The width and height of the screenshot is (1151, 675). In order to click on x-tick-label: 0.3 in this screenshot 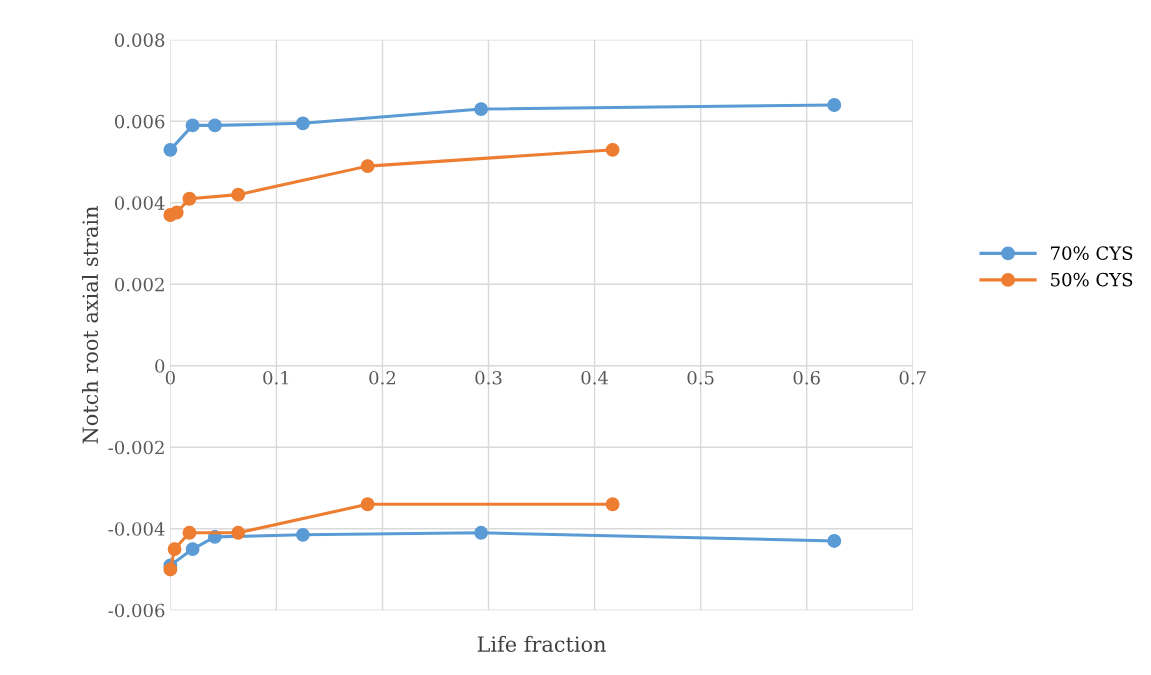, I will do `click(488, 377)`.